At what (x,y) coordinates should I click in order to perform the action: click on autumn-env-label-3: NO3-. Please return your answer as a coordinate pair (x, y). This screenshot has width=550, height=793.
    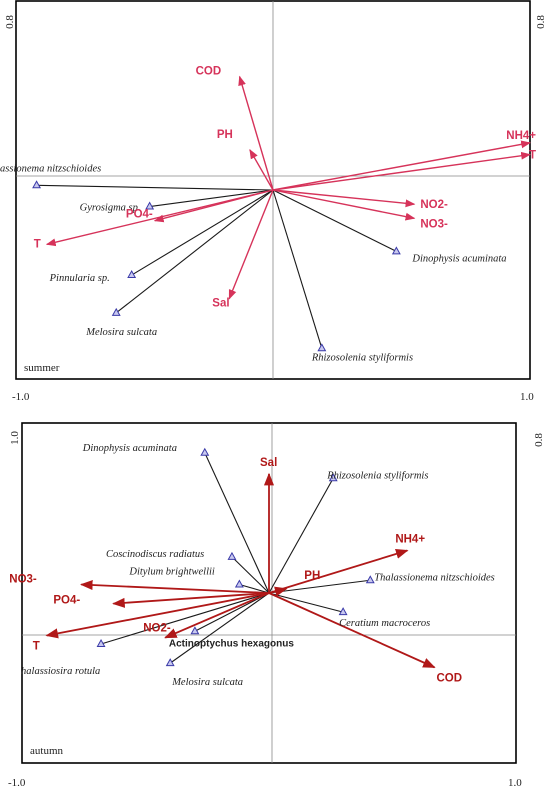
    Looking at the image, I should click on (23, 580).